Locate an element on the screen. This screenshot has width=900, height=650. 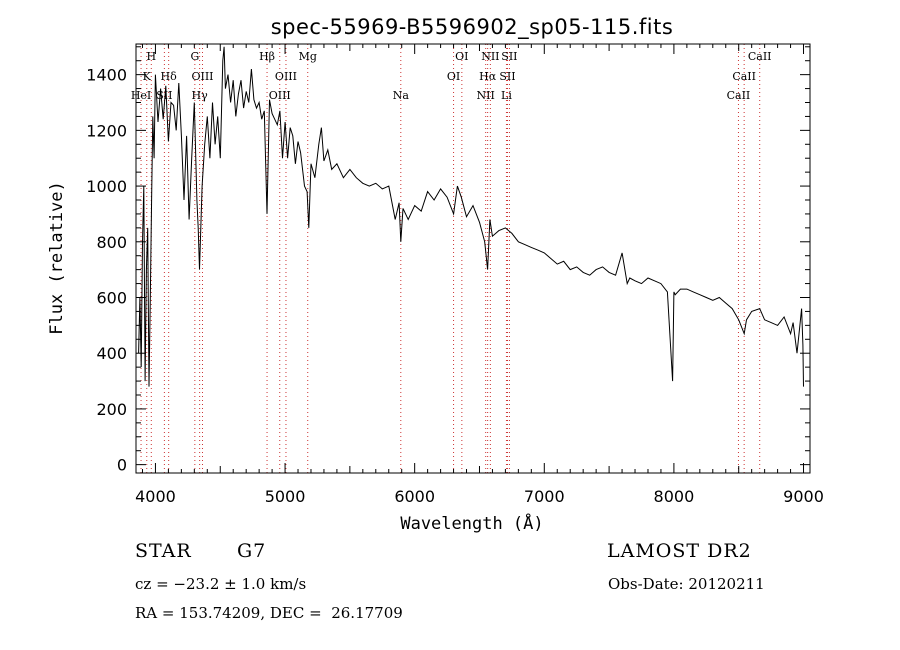
y-tick-label: 200 is located at coordinates (111, 409).